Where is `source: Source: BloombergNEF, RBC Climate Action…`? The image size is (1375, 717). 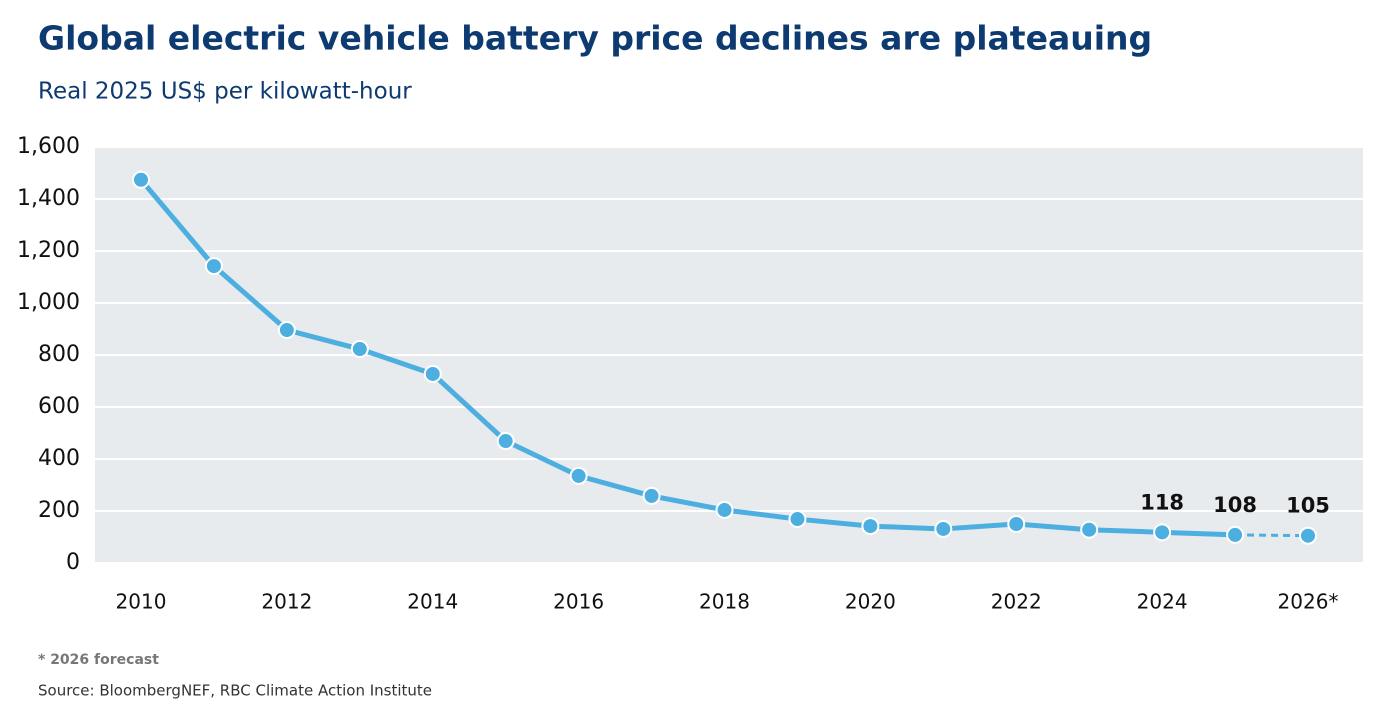 source: Source: BloombergNEF, RBC Climate Action… is located at coordinates (235, 691).